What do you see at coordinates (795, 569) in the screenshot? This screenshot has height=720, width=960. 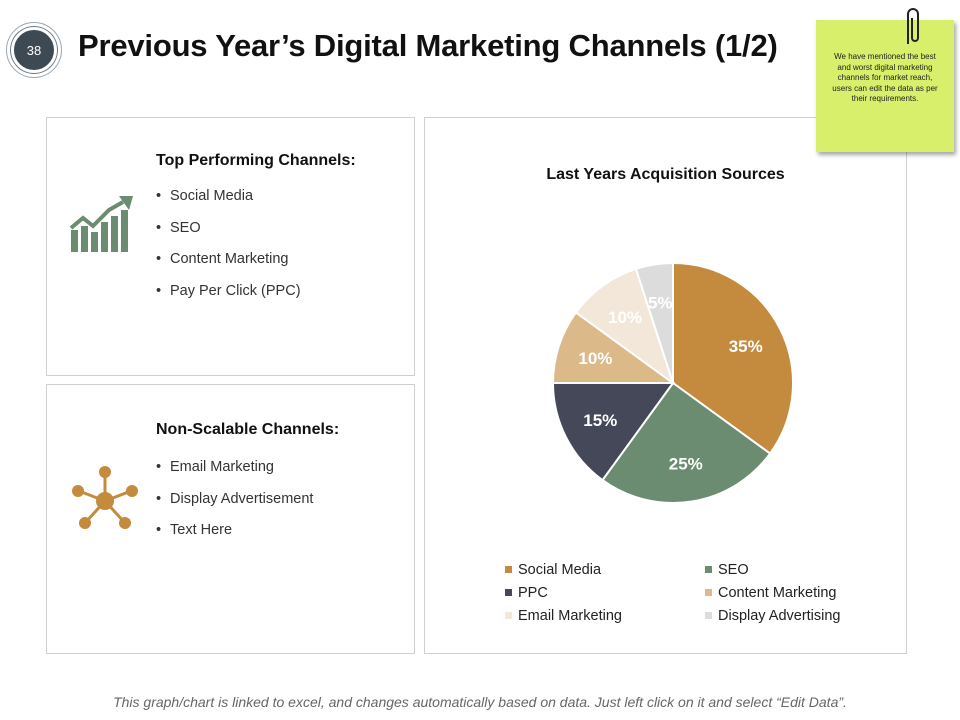 I see `legend-item: SEO` at bounding box center [795, 569].